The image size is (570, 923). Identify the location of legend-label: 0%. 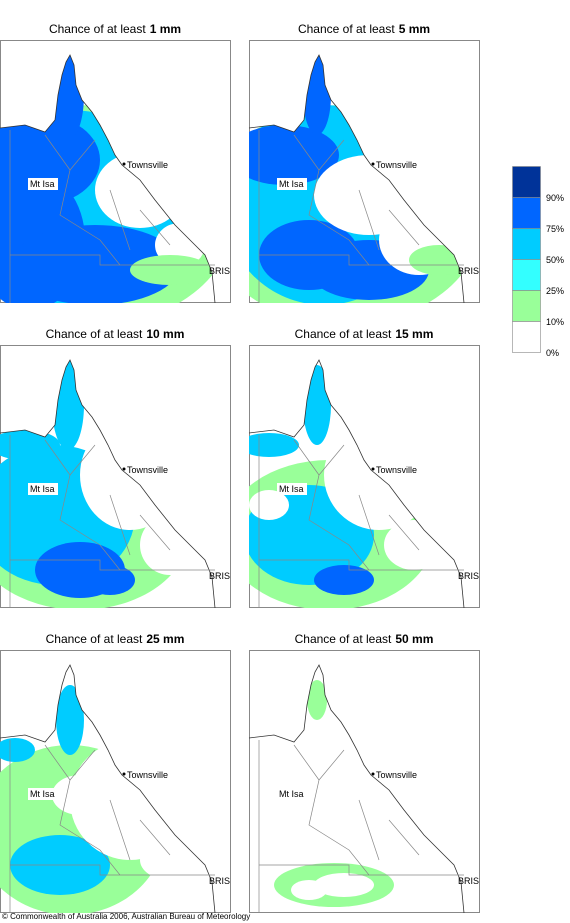
(552, 353).